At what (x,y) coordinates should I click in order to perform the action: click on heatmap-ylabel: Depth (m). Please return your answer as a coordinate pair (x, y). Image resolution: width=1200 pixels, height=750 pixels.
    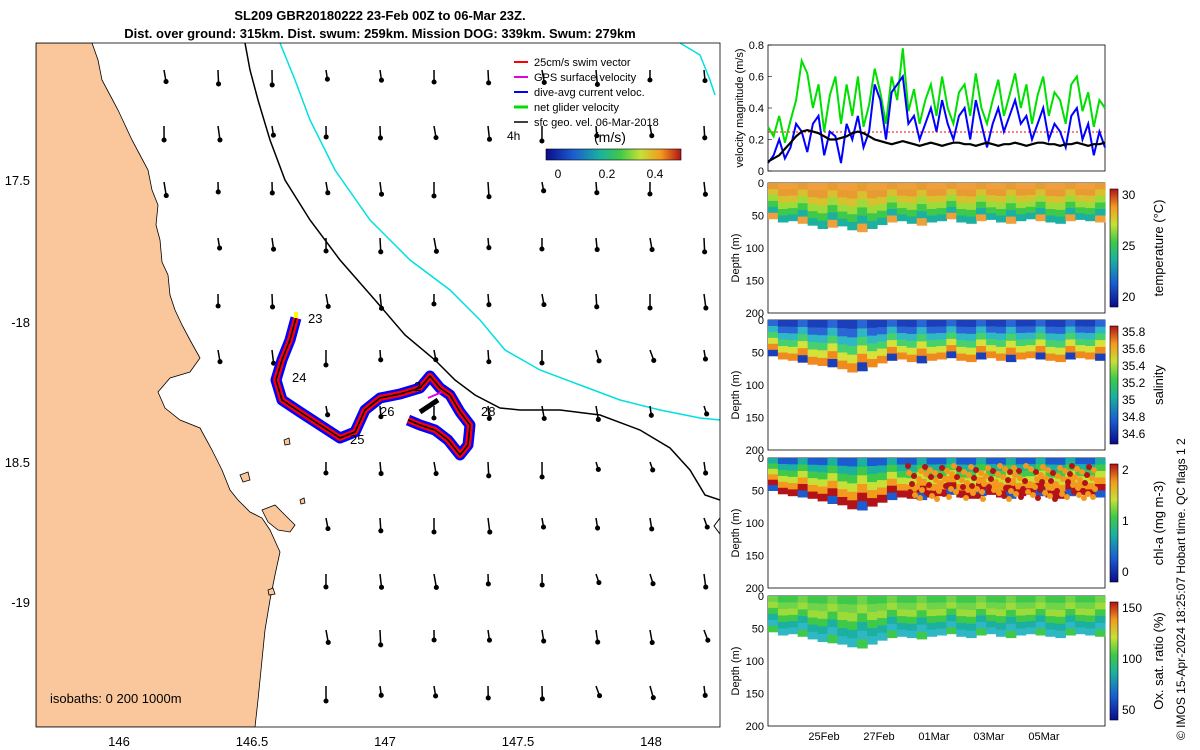
    Looking at the image, I should click on (736, 395).